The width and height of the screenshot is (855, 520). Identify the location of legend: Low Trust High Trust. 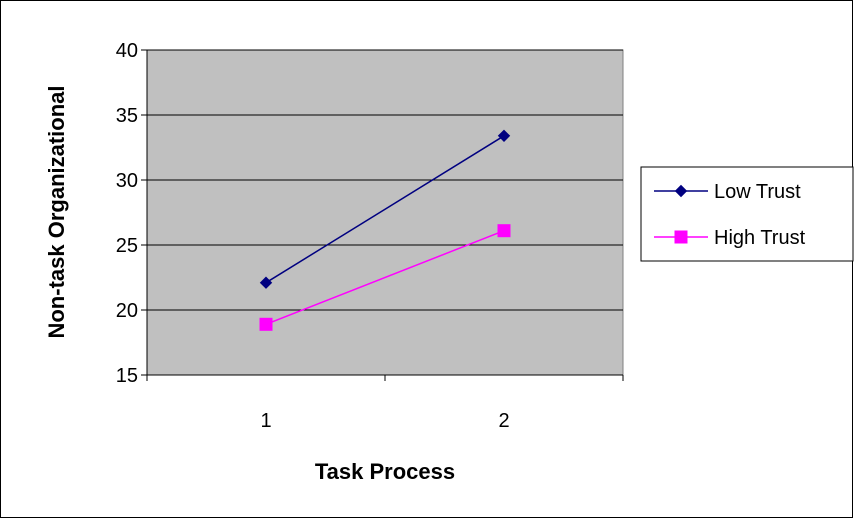
(747, 214).